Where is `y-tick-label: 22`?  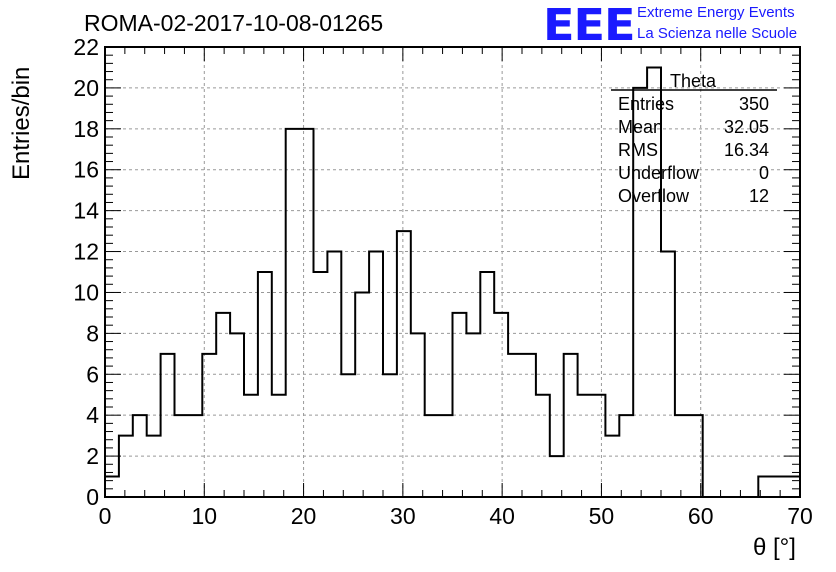
y-tick-label: 22 is located at coordinates (86, 47).